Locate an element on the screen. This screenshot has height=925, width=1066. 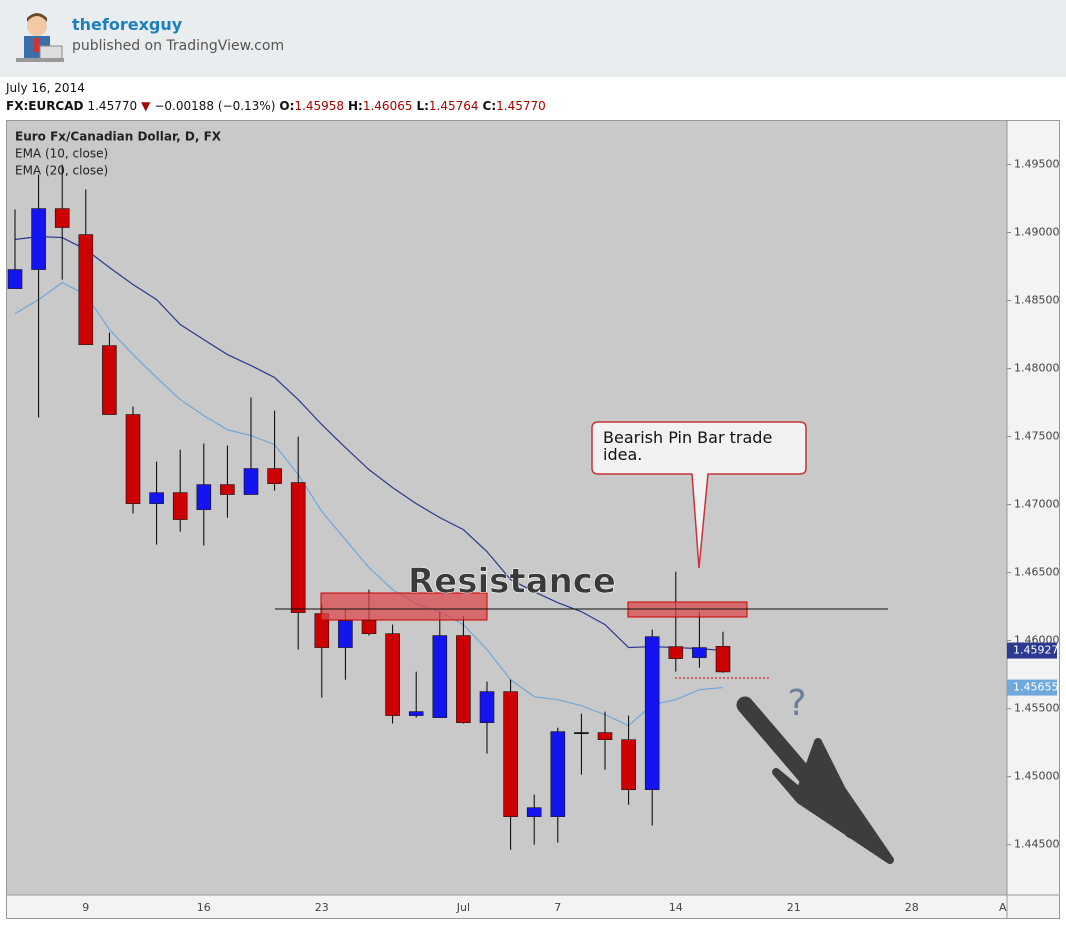
arrow-shaft is located at coordinates (798, 767).